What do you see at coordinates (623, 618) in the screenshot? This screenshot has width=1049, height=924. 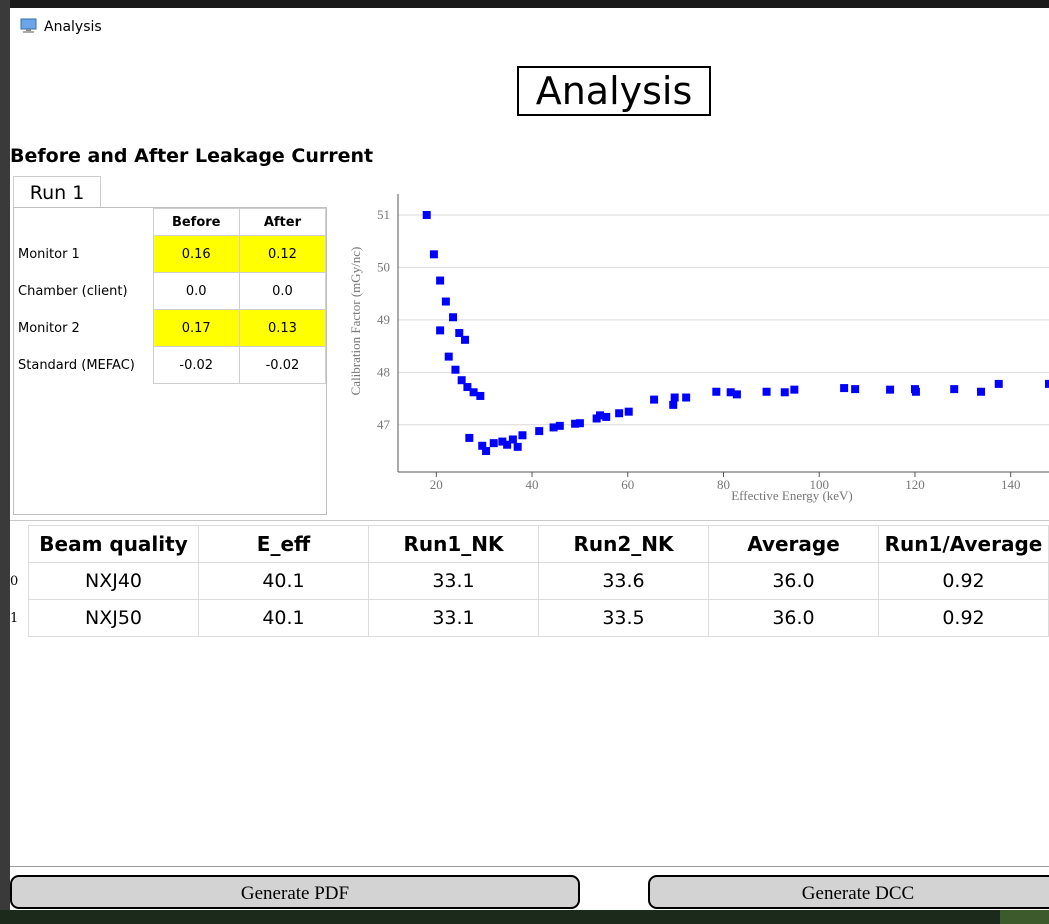 I see `run2-nk-cell: 33.5` at bounding box center [623, 618].